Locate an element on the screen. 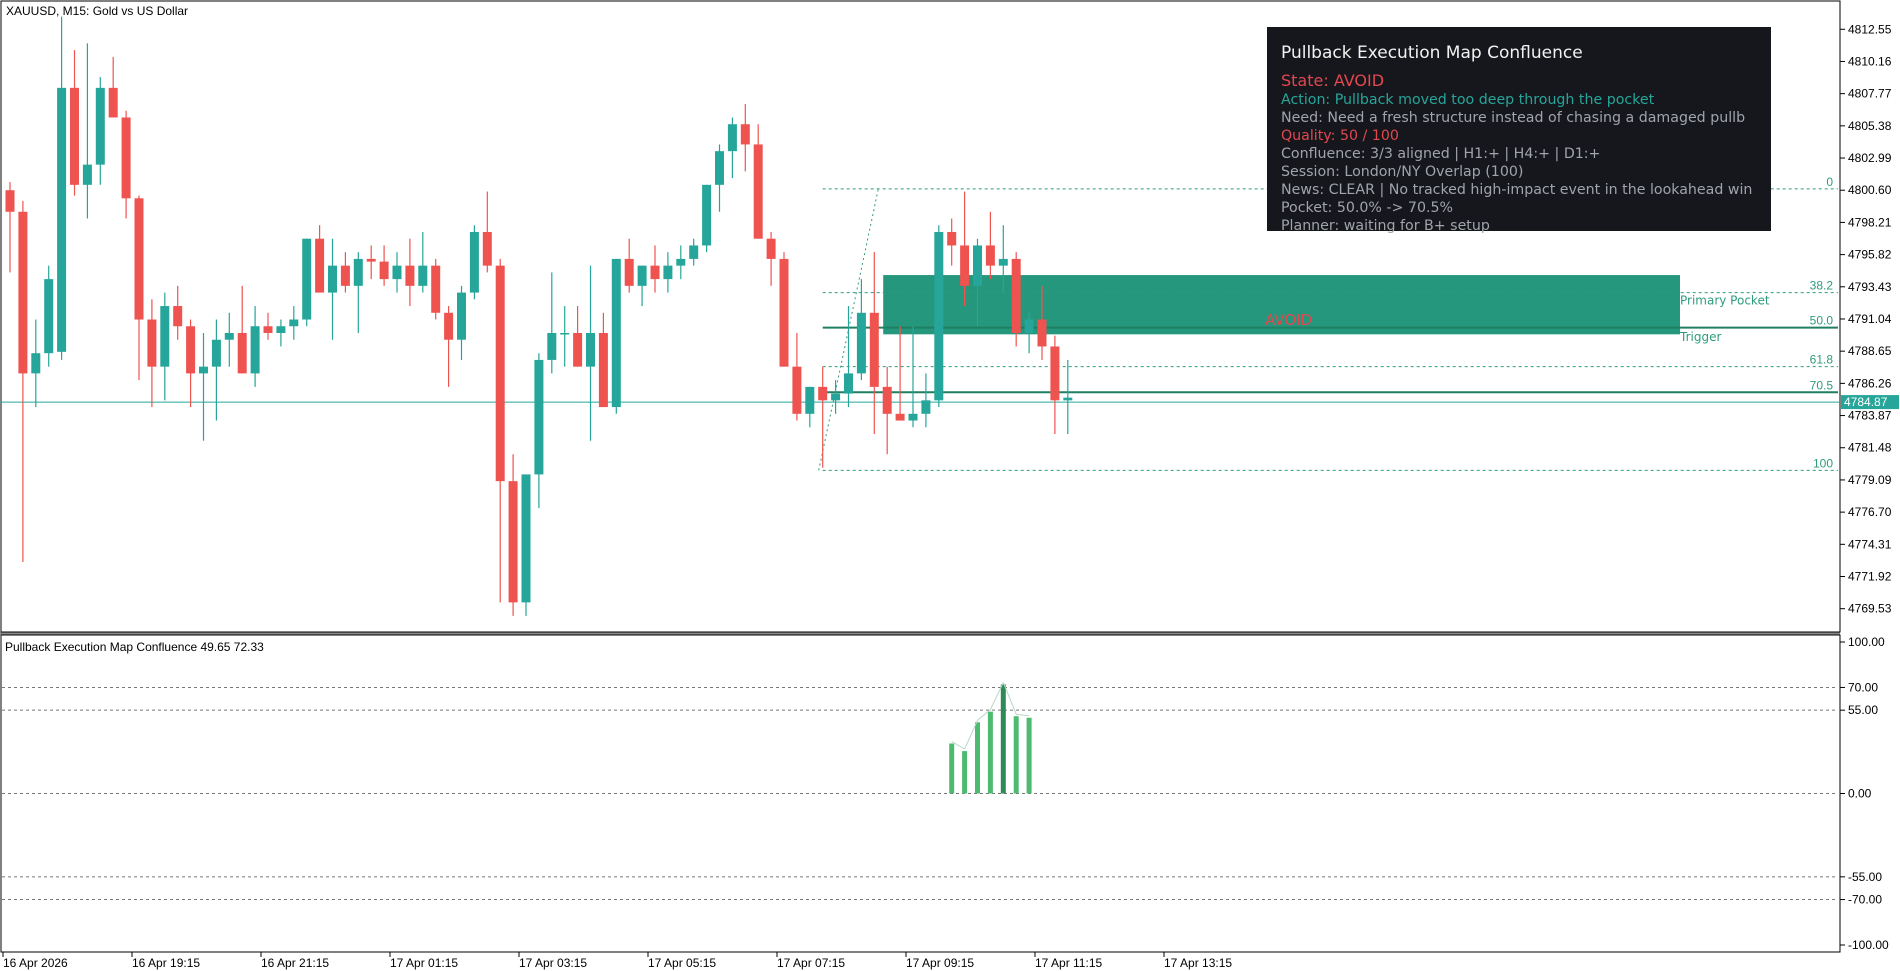 The image size is (1900, 971). time-axis-label: 17 Apr 11:15 is located at coordinates (1068, 963).